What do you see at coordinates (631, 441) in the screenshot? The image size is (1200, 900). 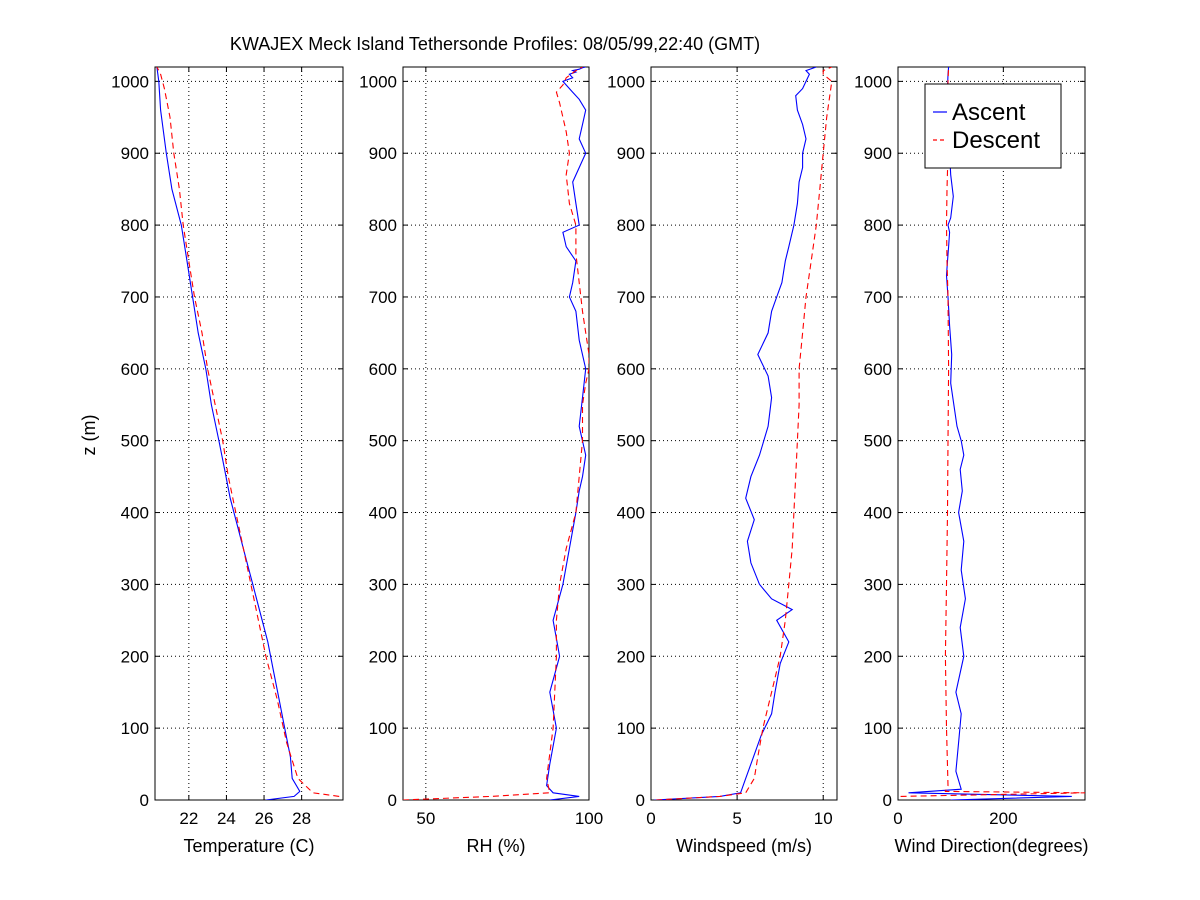 I see `panel-3-ytick-label-5: 500` at bounding box center [631, 441].